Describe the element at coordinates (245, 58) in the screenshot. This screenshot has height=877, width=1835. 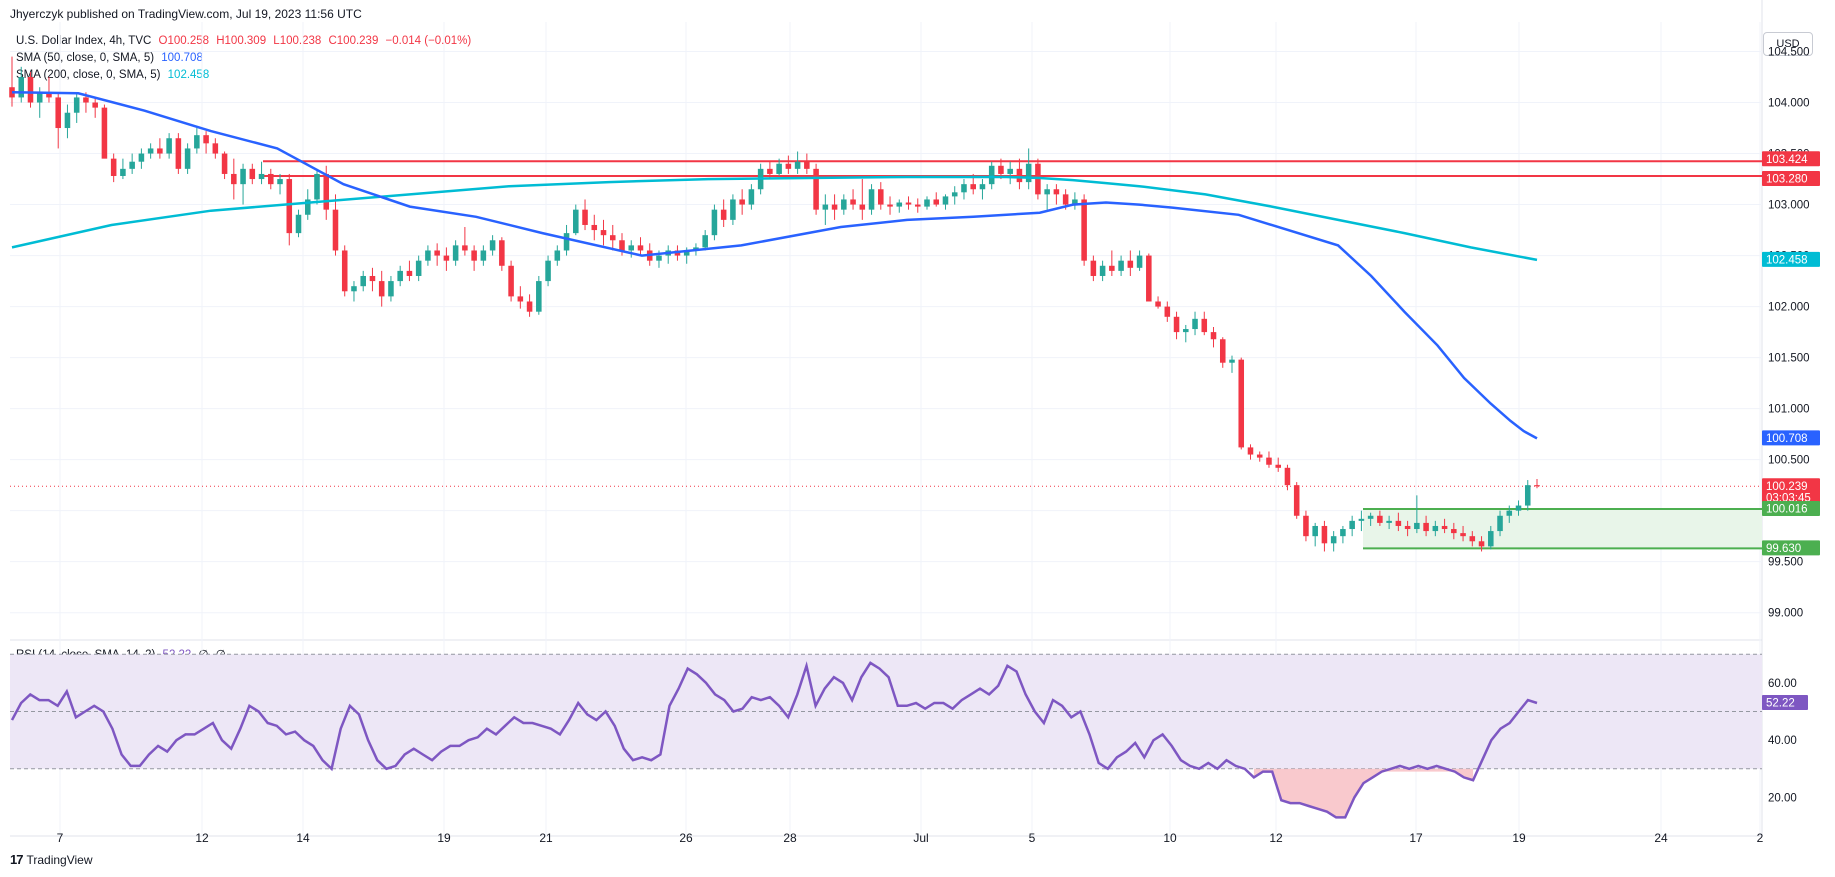
I see `sma50-row: SMA (50, close, 0, SMA, 5) 100.708` at that location.